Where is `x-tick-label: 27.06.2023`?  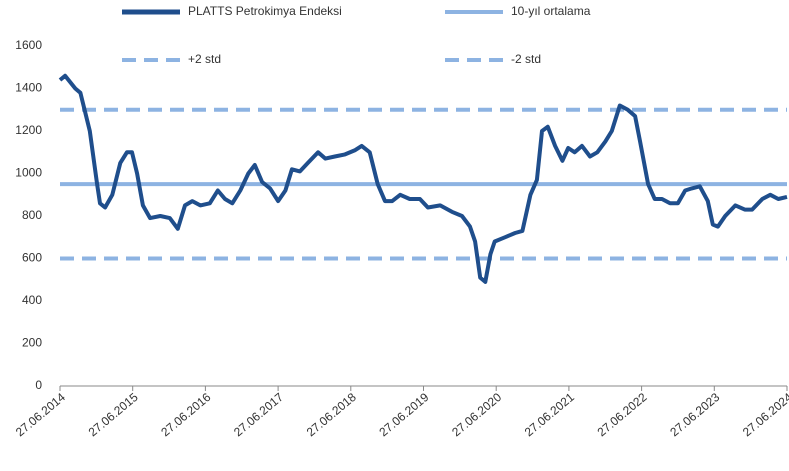 x-tick-label: 27.06.2023 is located at coordinates (694, 415).